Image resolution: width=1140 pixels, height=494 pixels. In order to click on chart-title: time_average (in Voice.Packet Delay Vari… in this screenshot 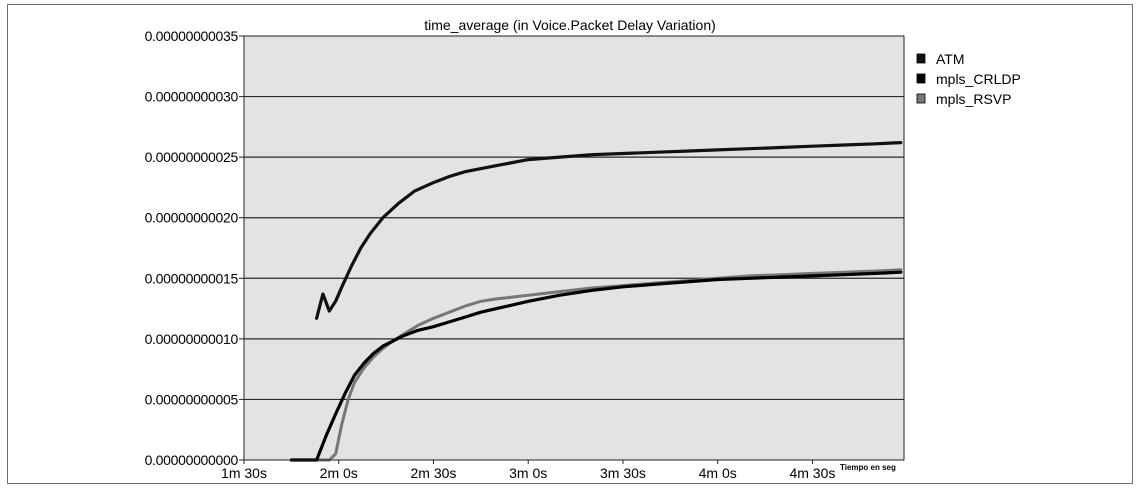, I will do `click(570, 25)`.